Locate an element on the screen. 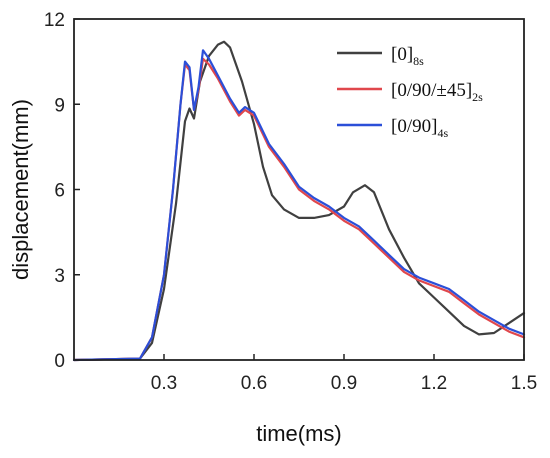 The image size is (550, 458). y-tick-label: 0 is located at coordinates (59, 361).